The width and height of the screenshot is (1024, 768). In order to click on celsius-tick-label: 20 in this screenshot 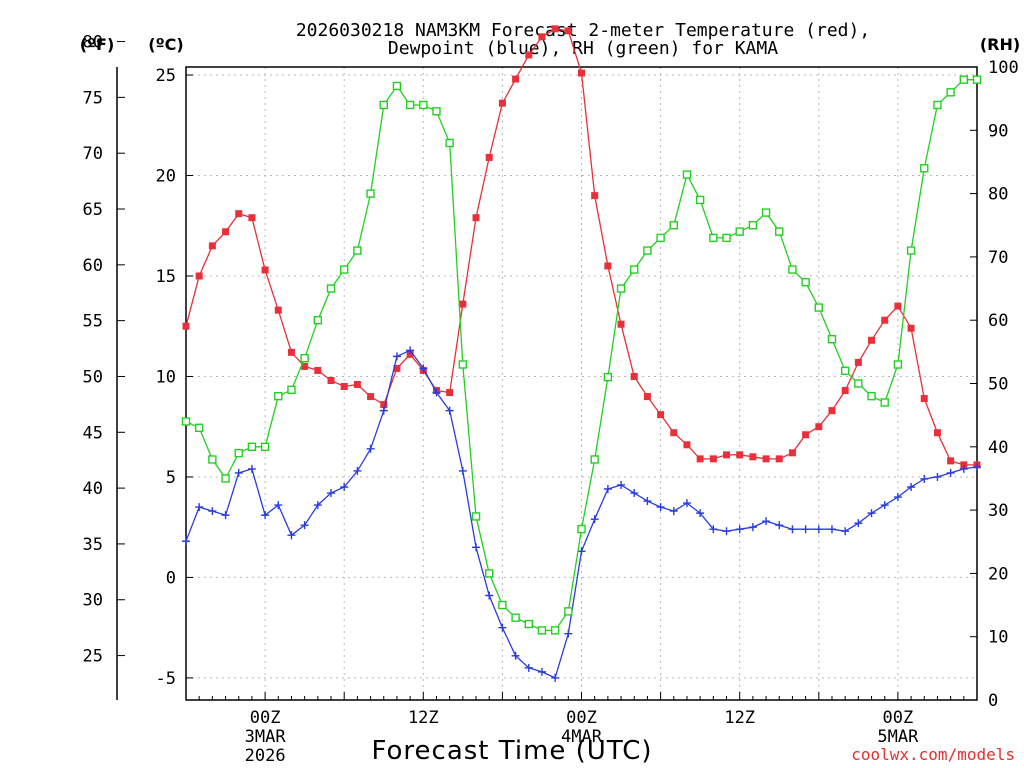, I will do `click(166, 177)`.